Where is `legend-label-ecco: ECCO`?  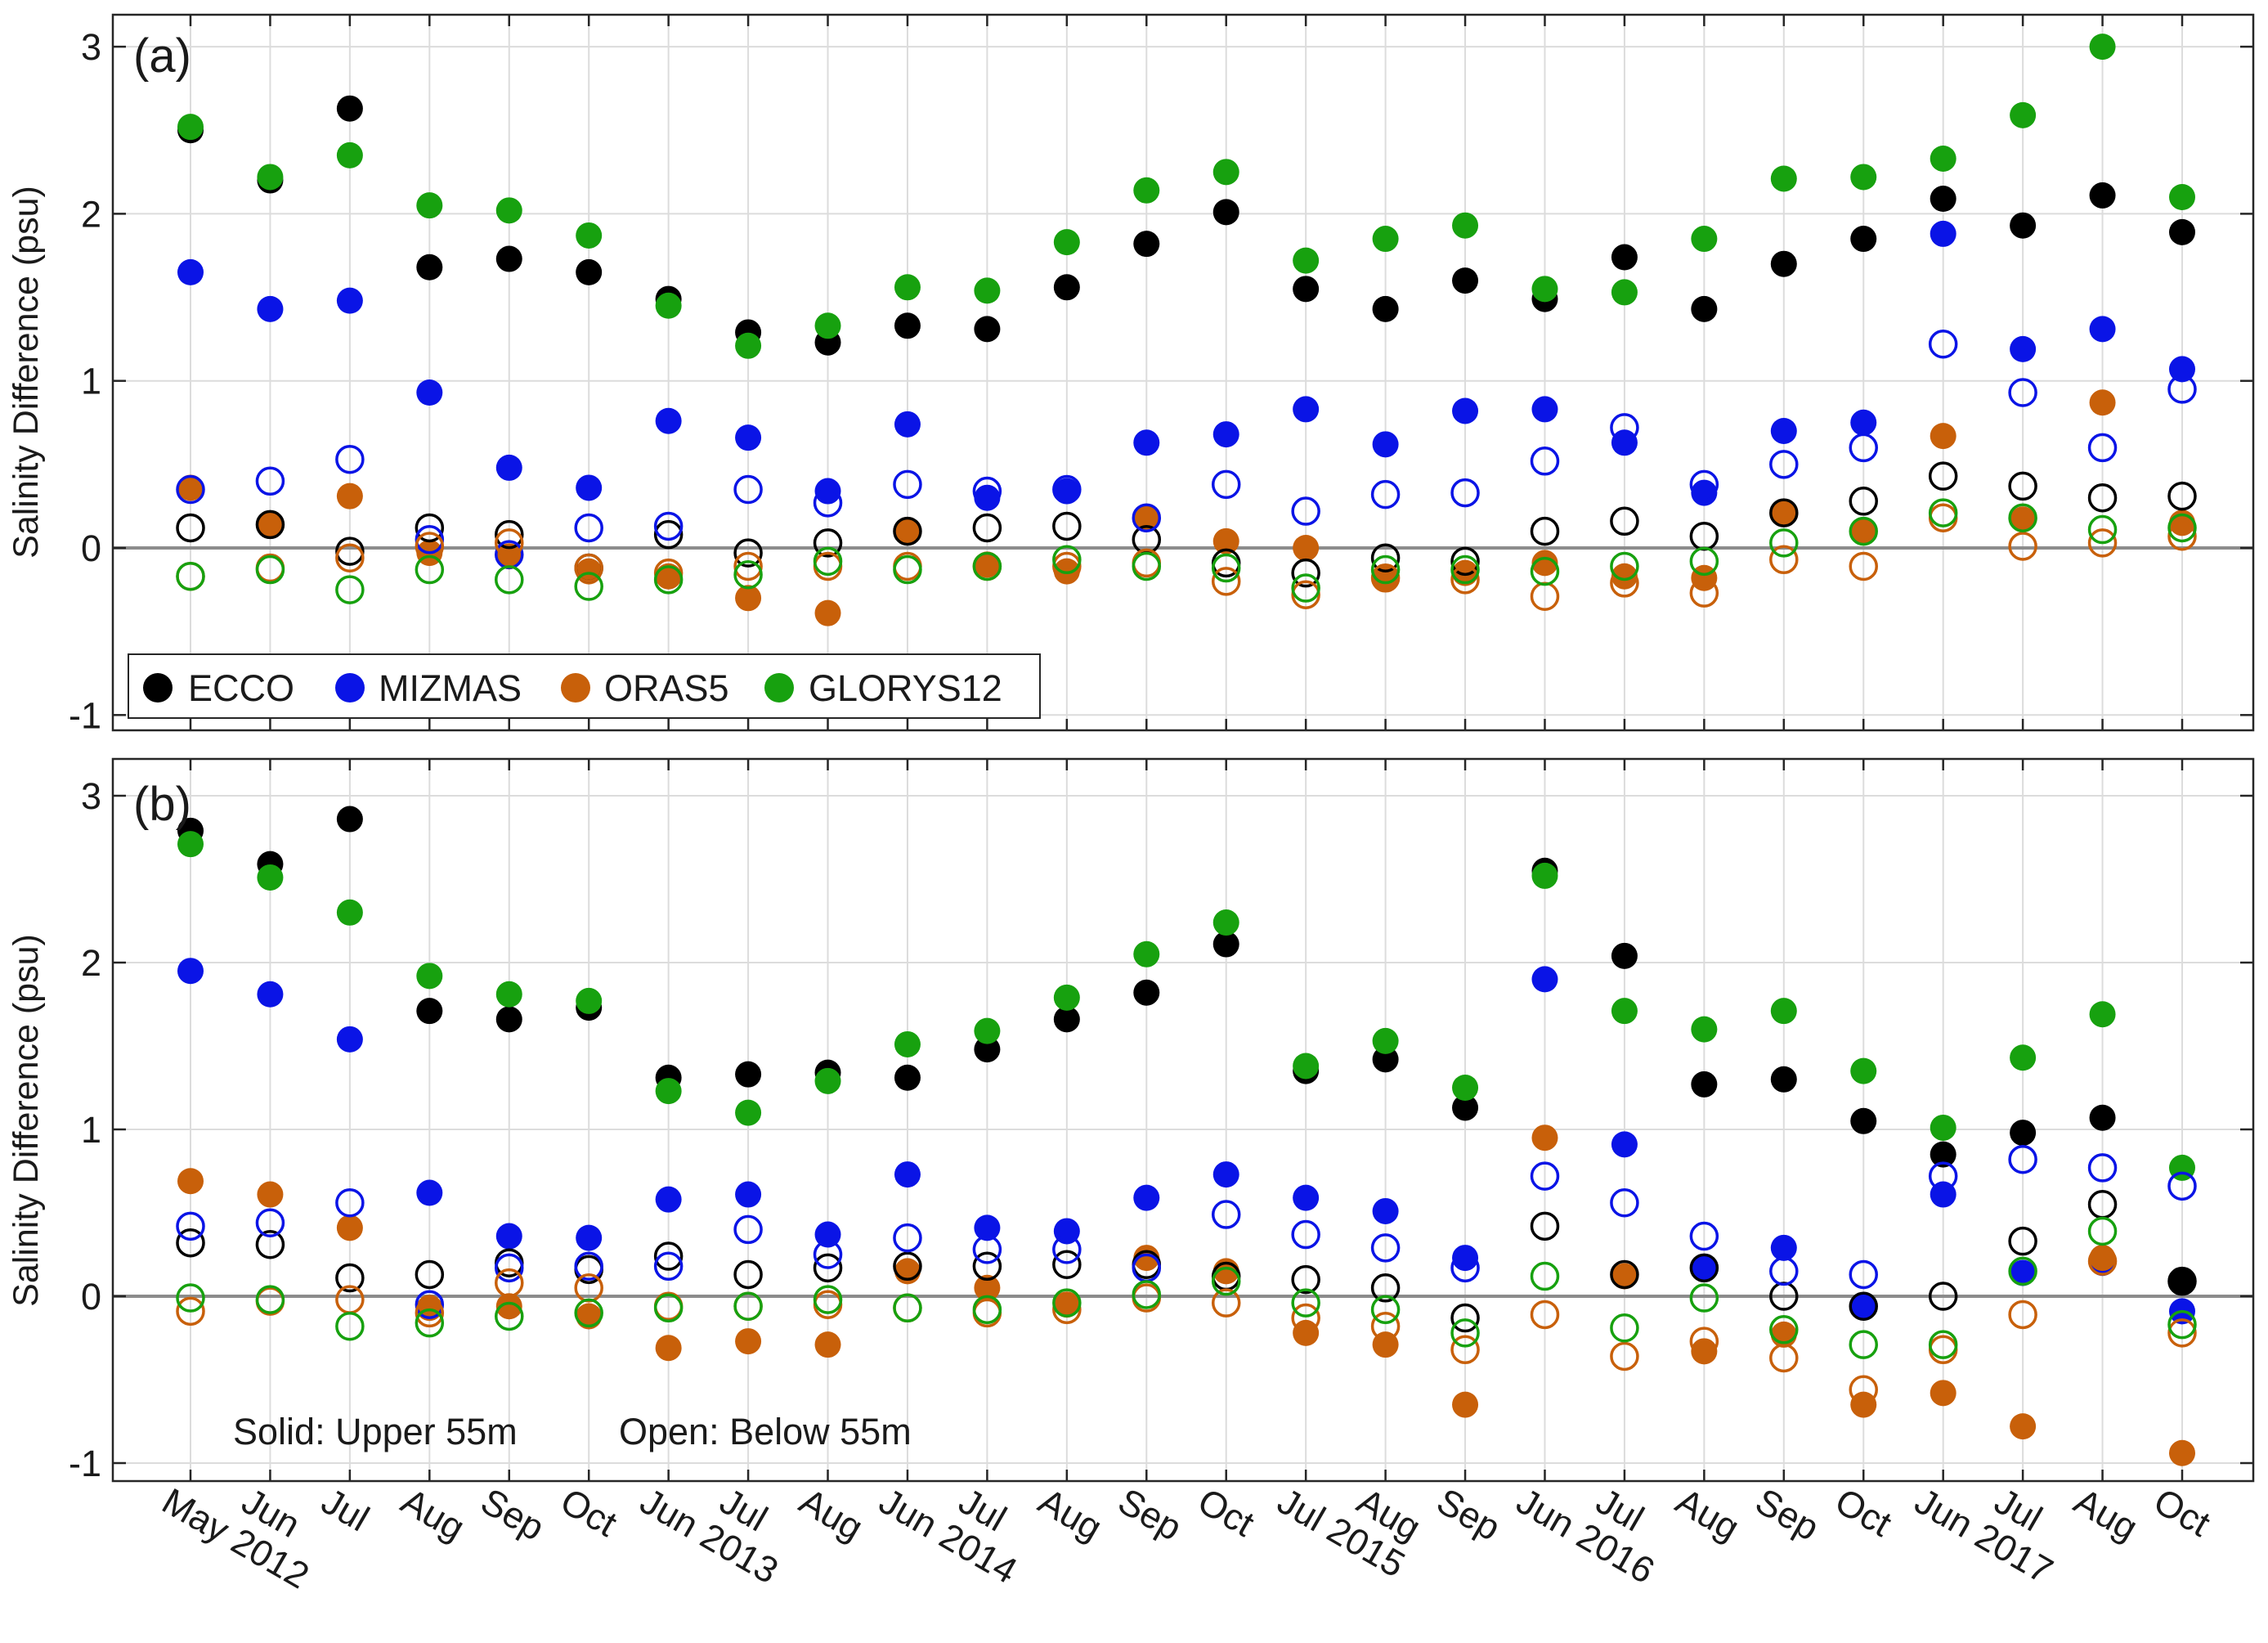
legend-label-ecco: ECCO is located at coordinates (241, 688).